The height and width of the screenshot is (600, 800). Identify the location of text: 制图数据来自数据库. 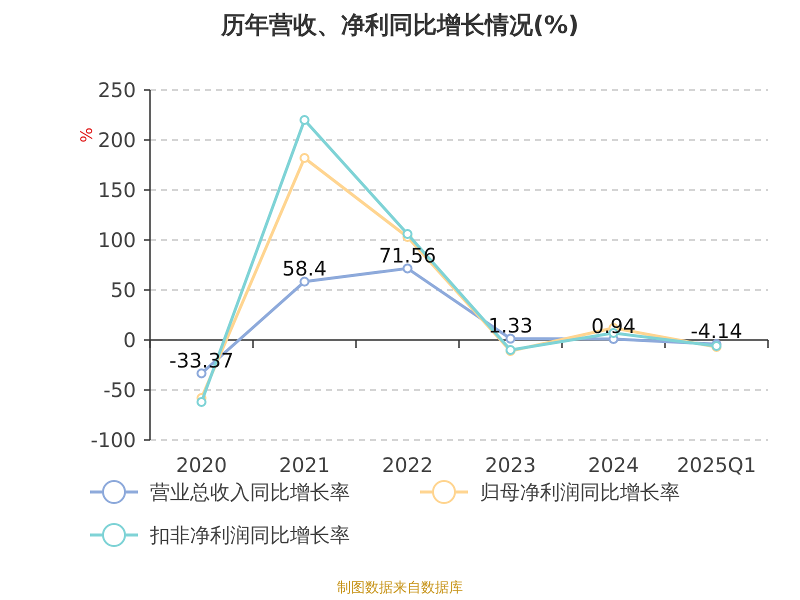
(400, 588).